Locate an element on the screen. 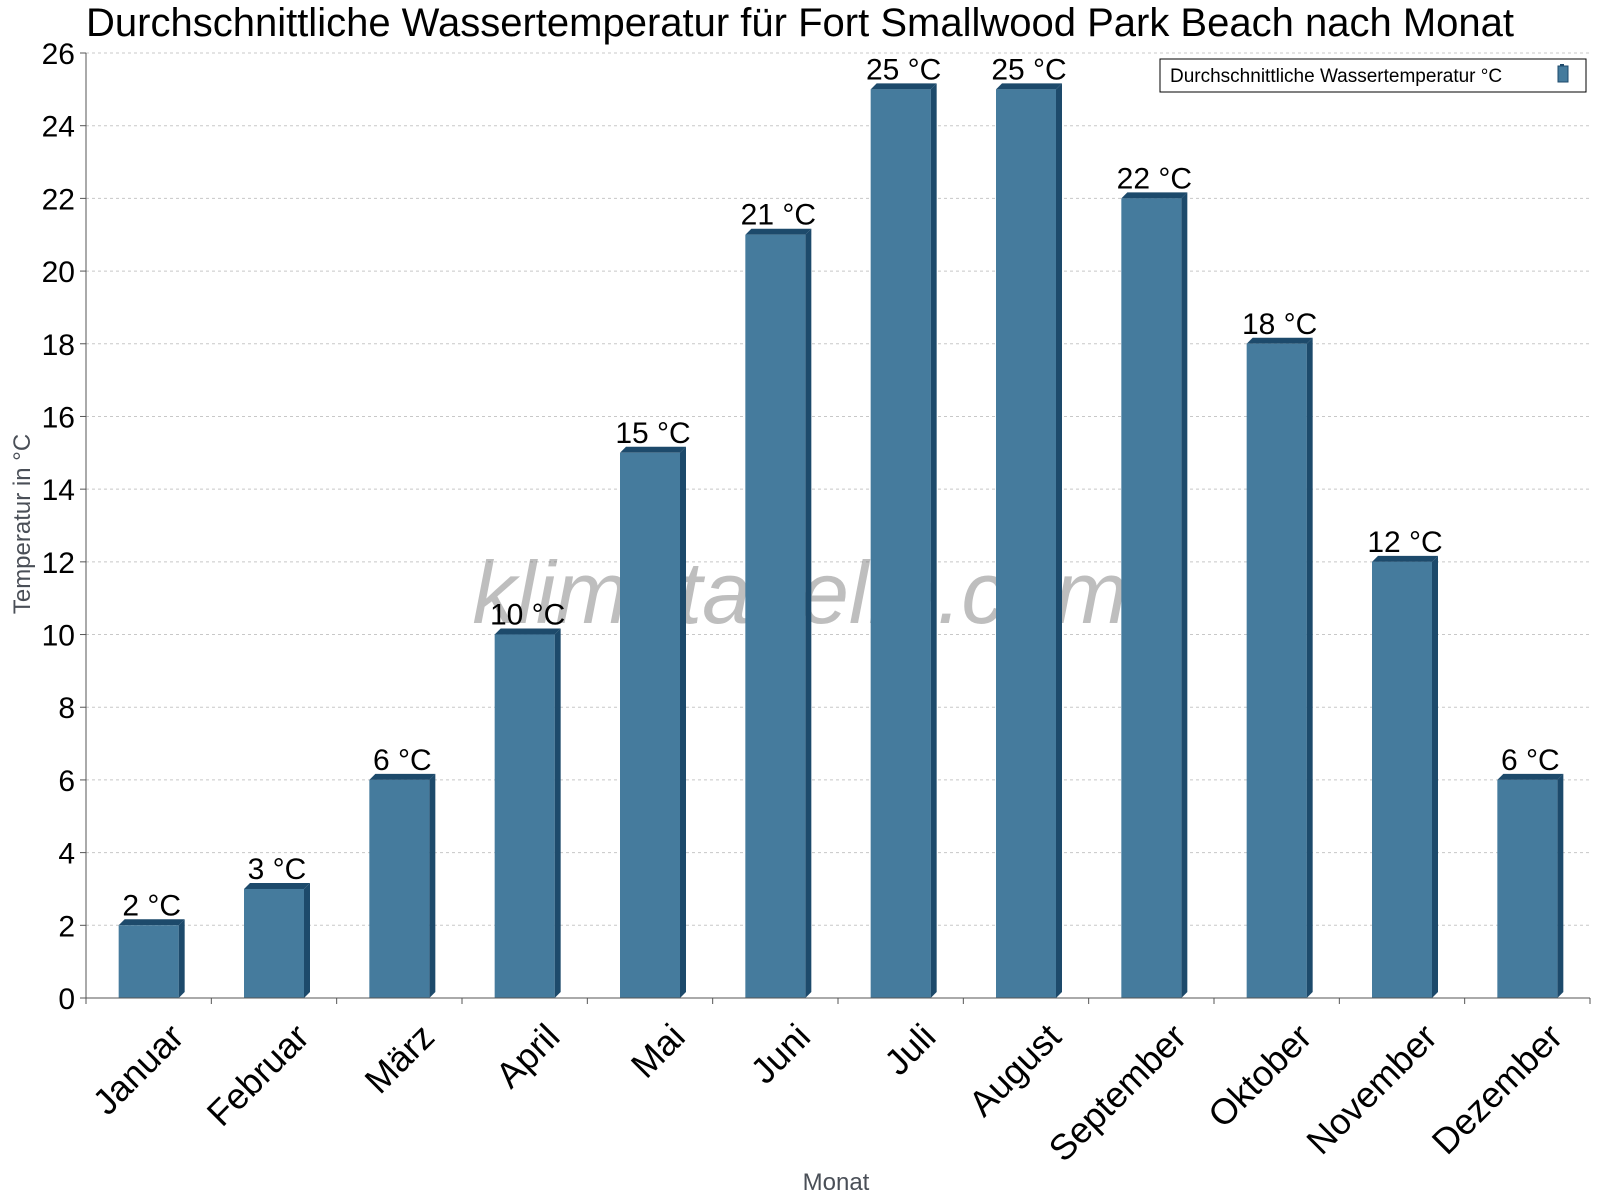 The height and width of the screenshot is (1200, 1600). y-tick-label: 10 is located at coordinates (58, 636).